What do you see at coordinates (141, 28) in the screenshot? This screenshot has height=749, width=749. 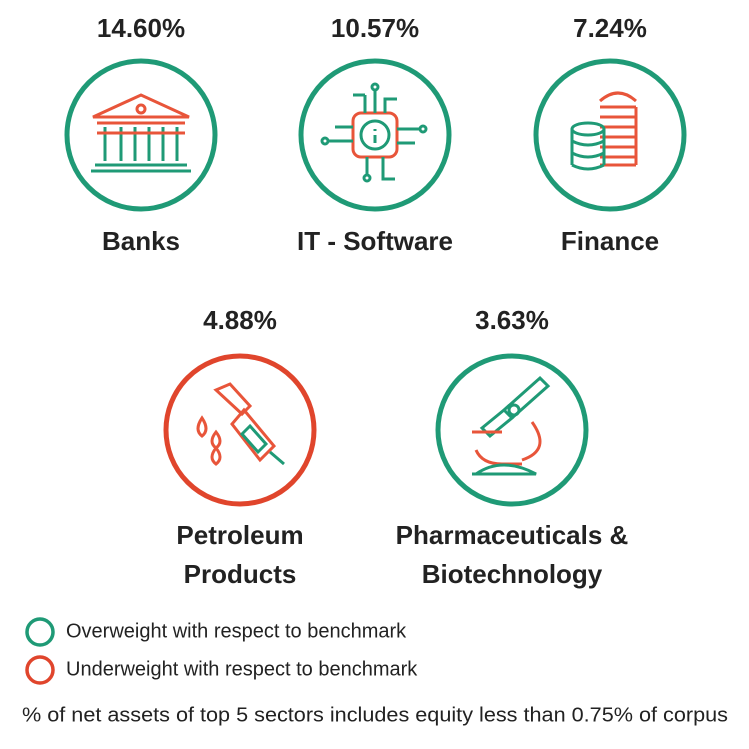 I see `sector-value: 14.60%` at bounding box center [141, 28].